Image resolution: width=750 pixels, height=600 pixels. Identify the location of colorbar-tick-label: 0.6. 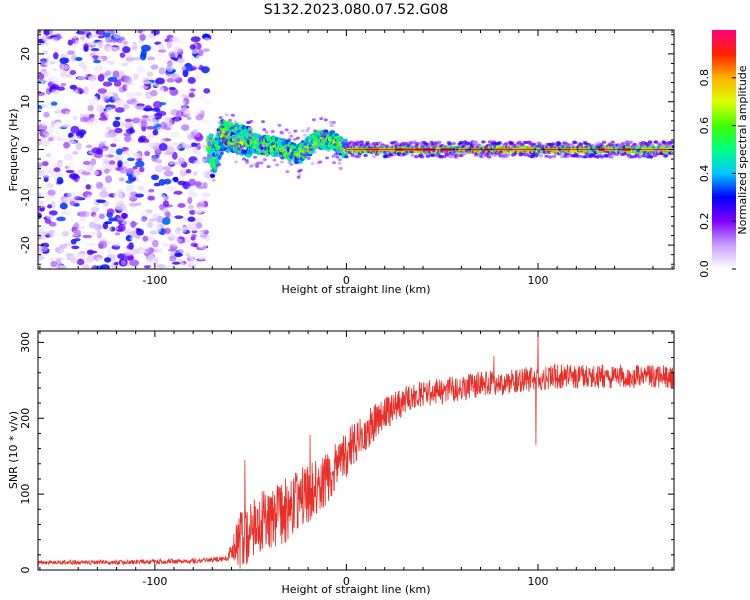
(704, 126).